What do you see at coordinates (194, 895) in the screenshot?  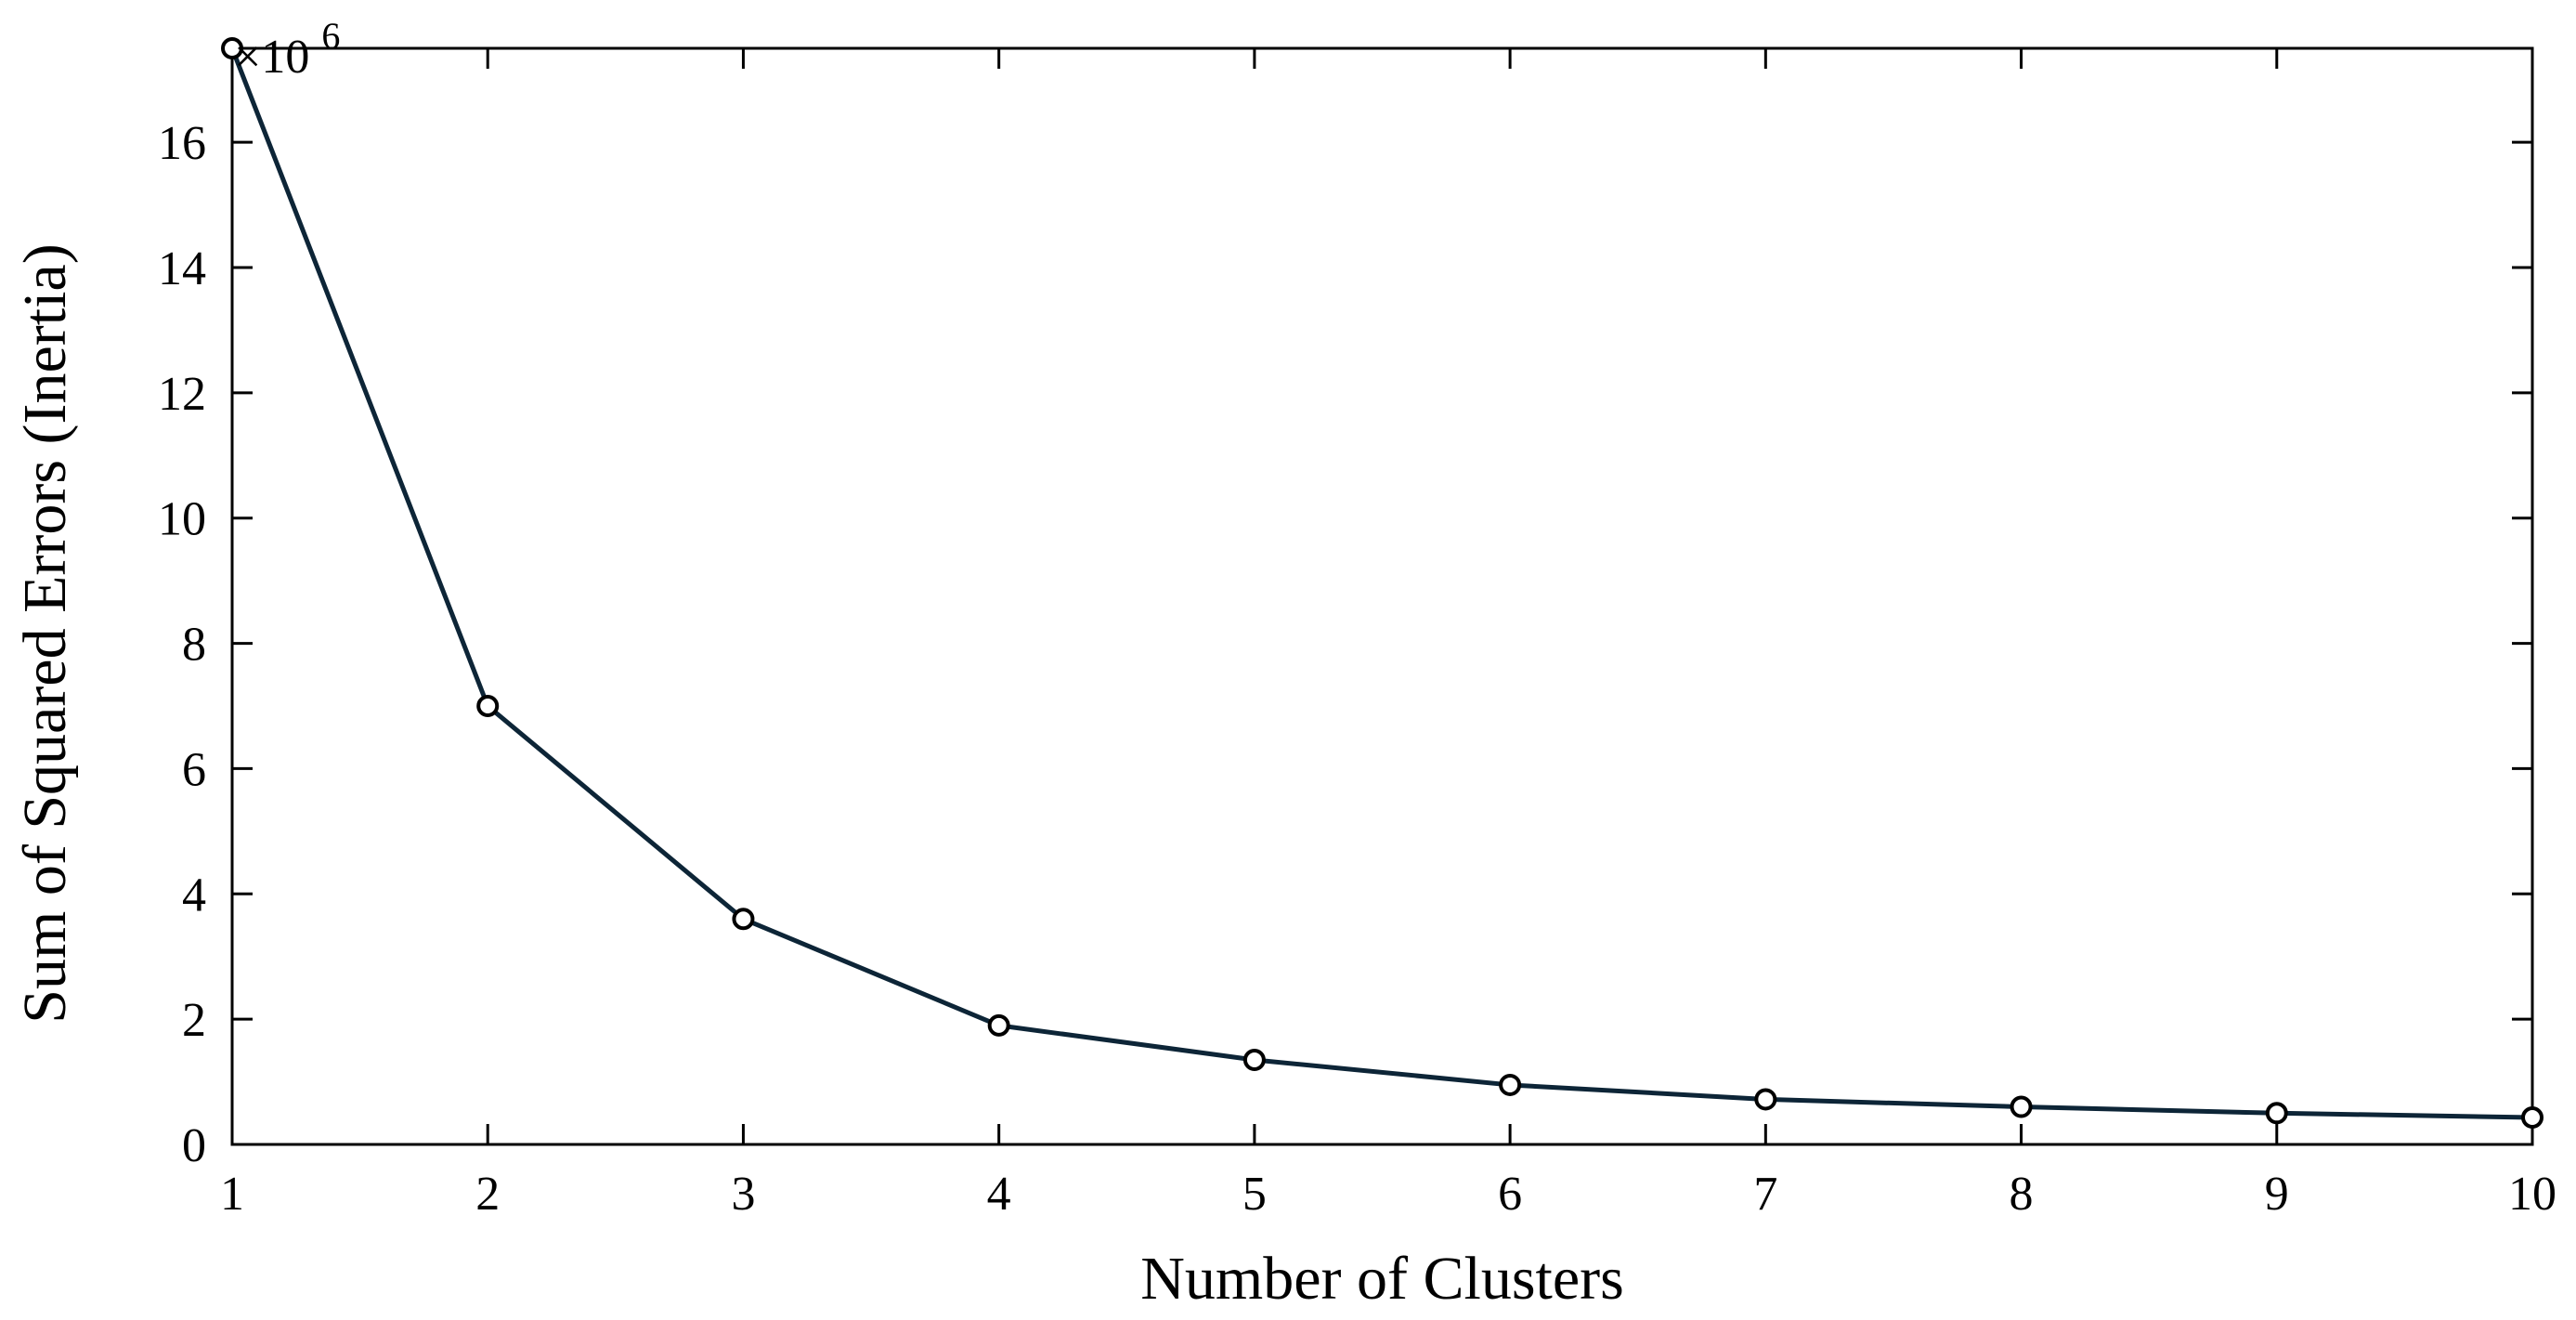 I see `y-tick-label: 4` at bounding box center [194, 895].